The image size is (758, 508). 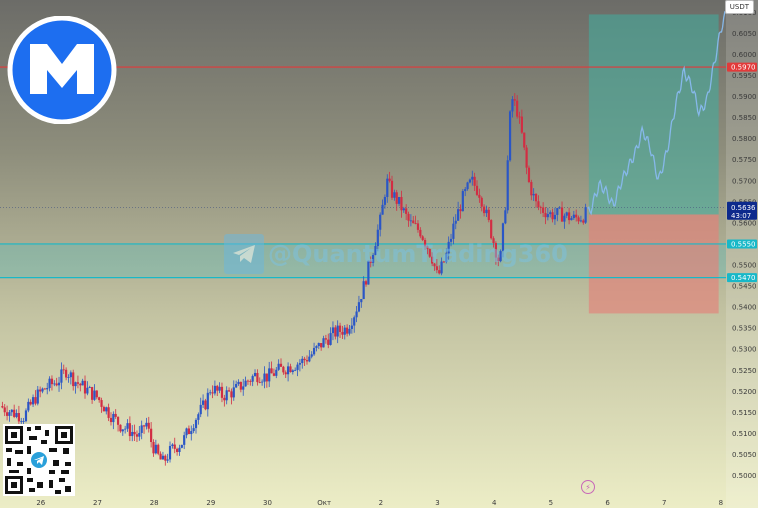 I want to click on projection-path, so click(x=656, y=113).